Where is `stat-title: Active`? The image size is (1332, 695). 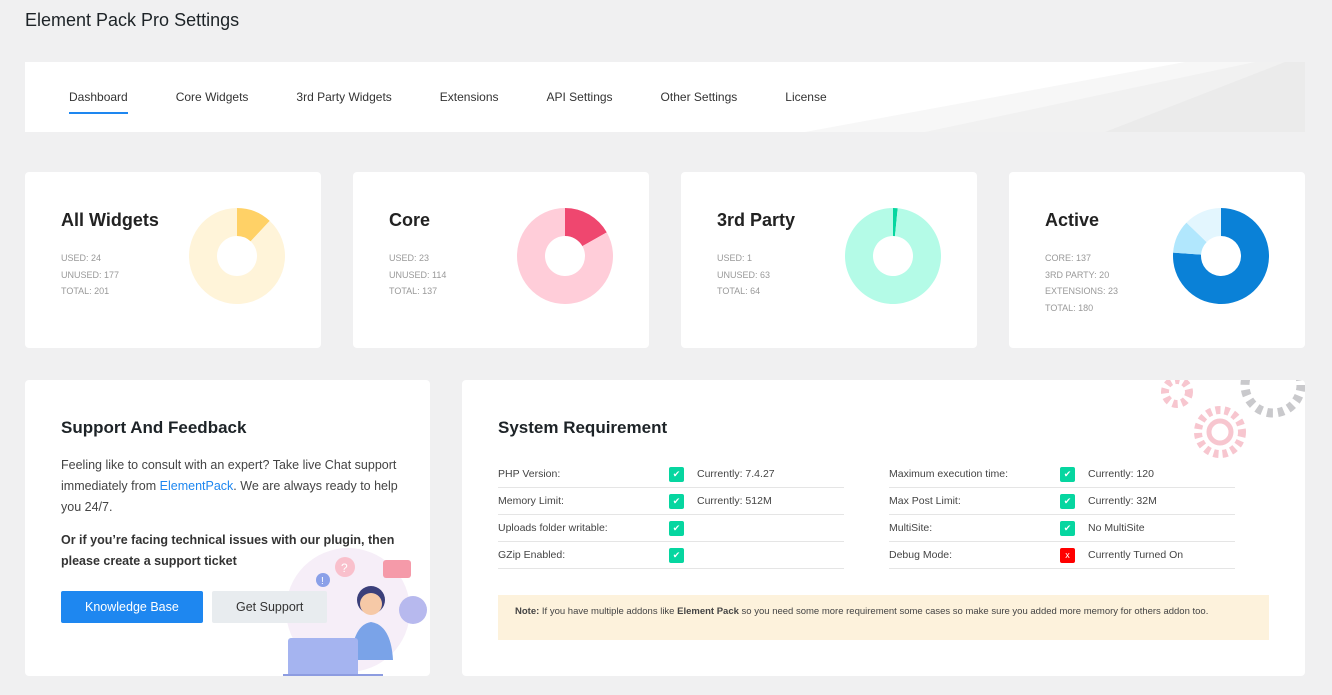
stat-title: Active is located at coordinates (1072, 220).